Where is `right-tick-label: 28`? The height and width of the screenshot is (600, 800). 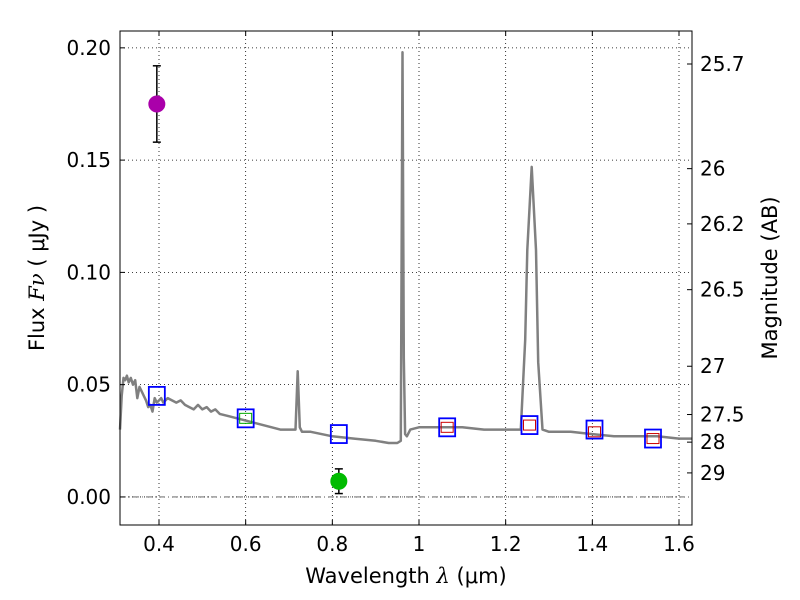
right-tick-label: 28 is located at coordinates (712, 442).